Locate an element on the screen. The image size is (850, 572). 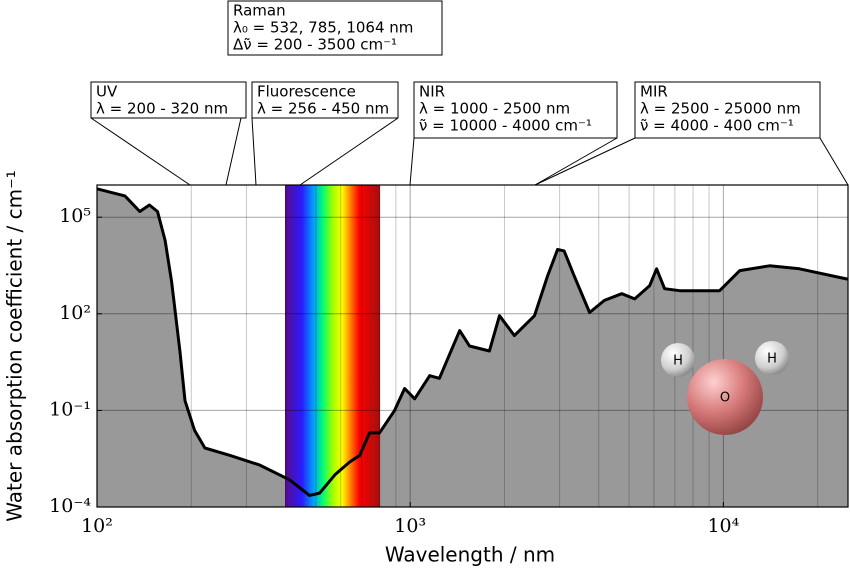
annotation-text: NIR is located at coordinates (432, 92).